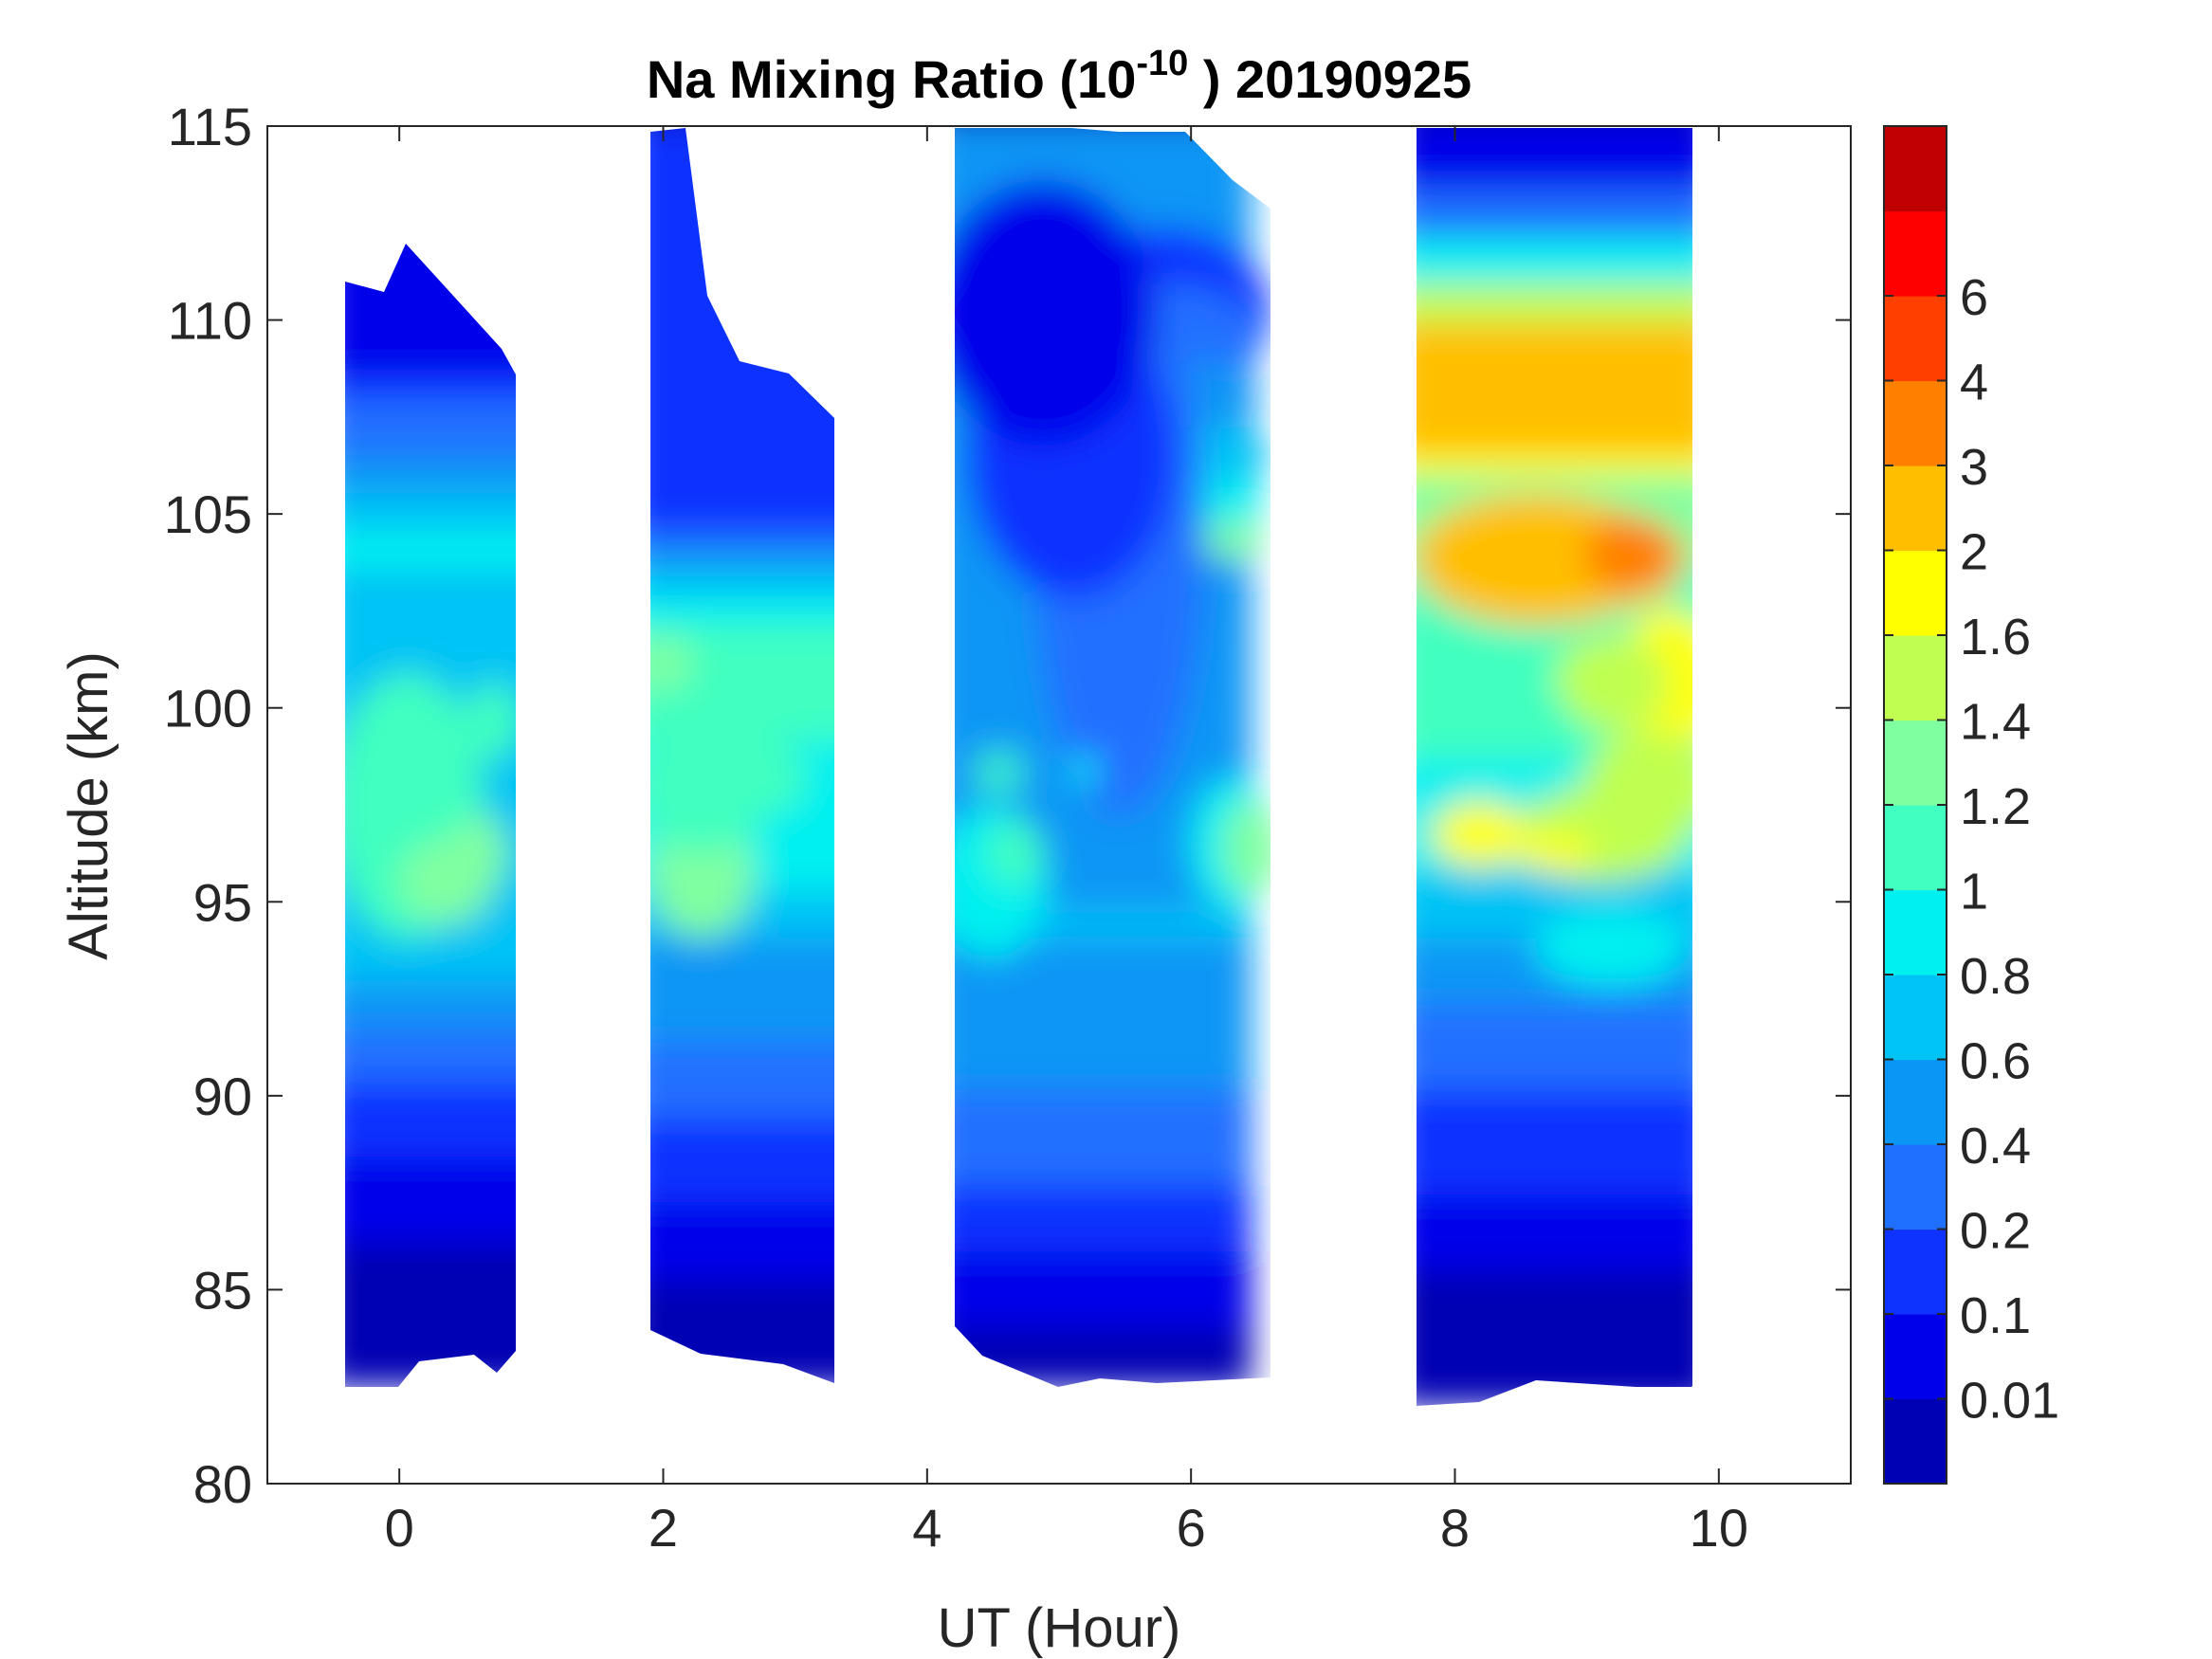 The width and height of the screenshot is (2212, 1659). Describe the element at coordinates (1719, 1528) in the screenshot. I see `x-tick-label: 10` at that location.